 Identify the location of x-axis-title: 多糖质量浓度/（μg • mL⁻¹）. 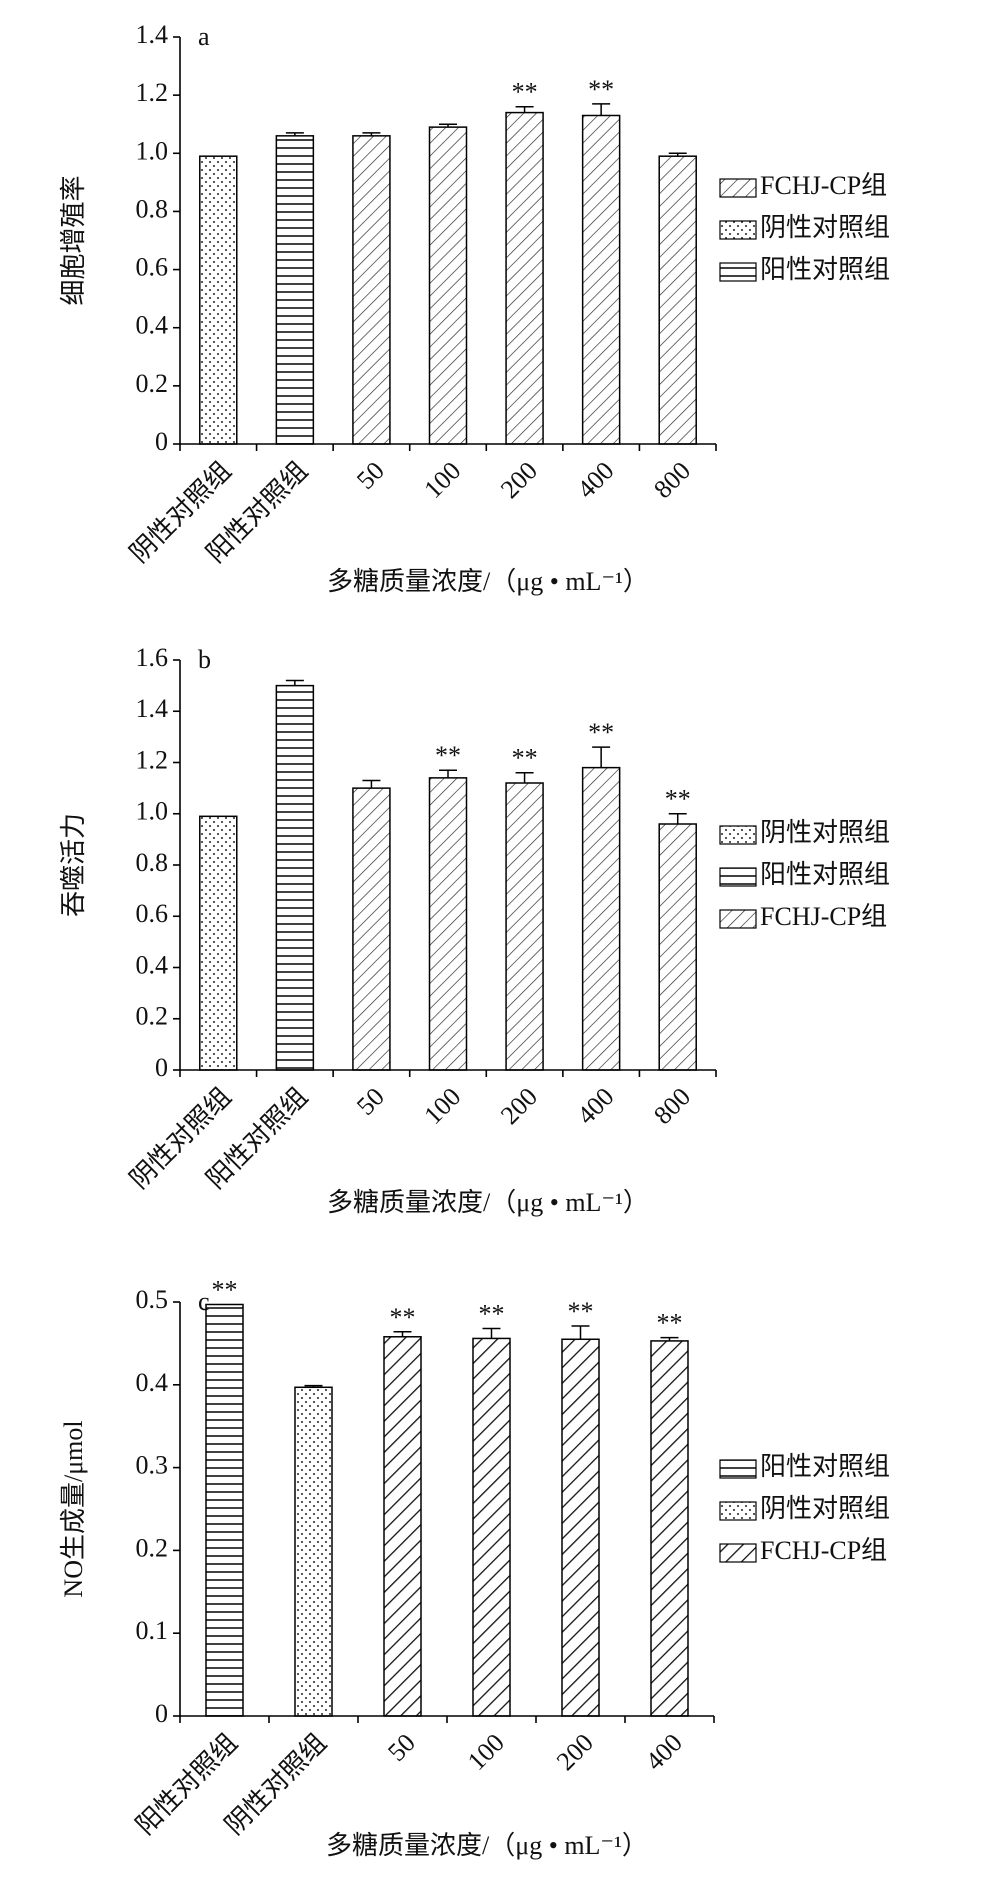
(488, 1202).